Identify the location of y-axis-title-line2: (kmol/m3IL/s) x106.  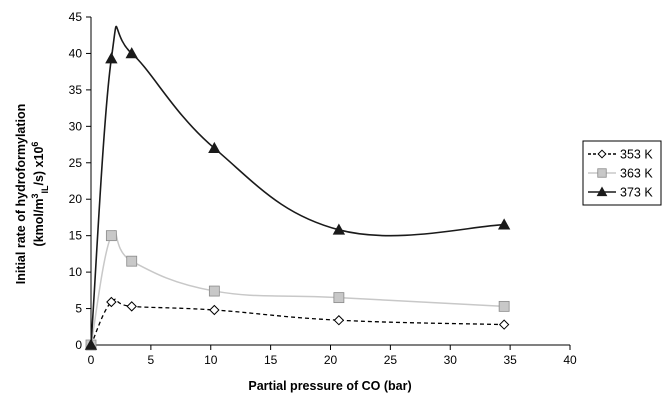
(40, 194).